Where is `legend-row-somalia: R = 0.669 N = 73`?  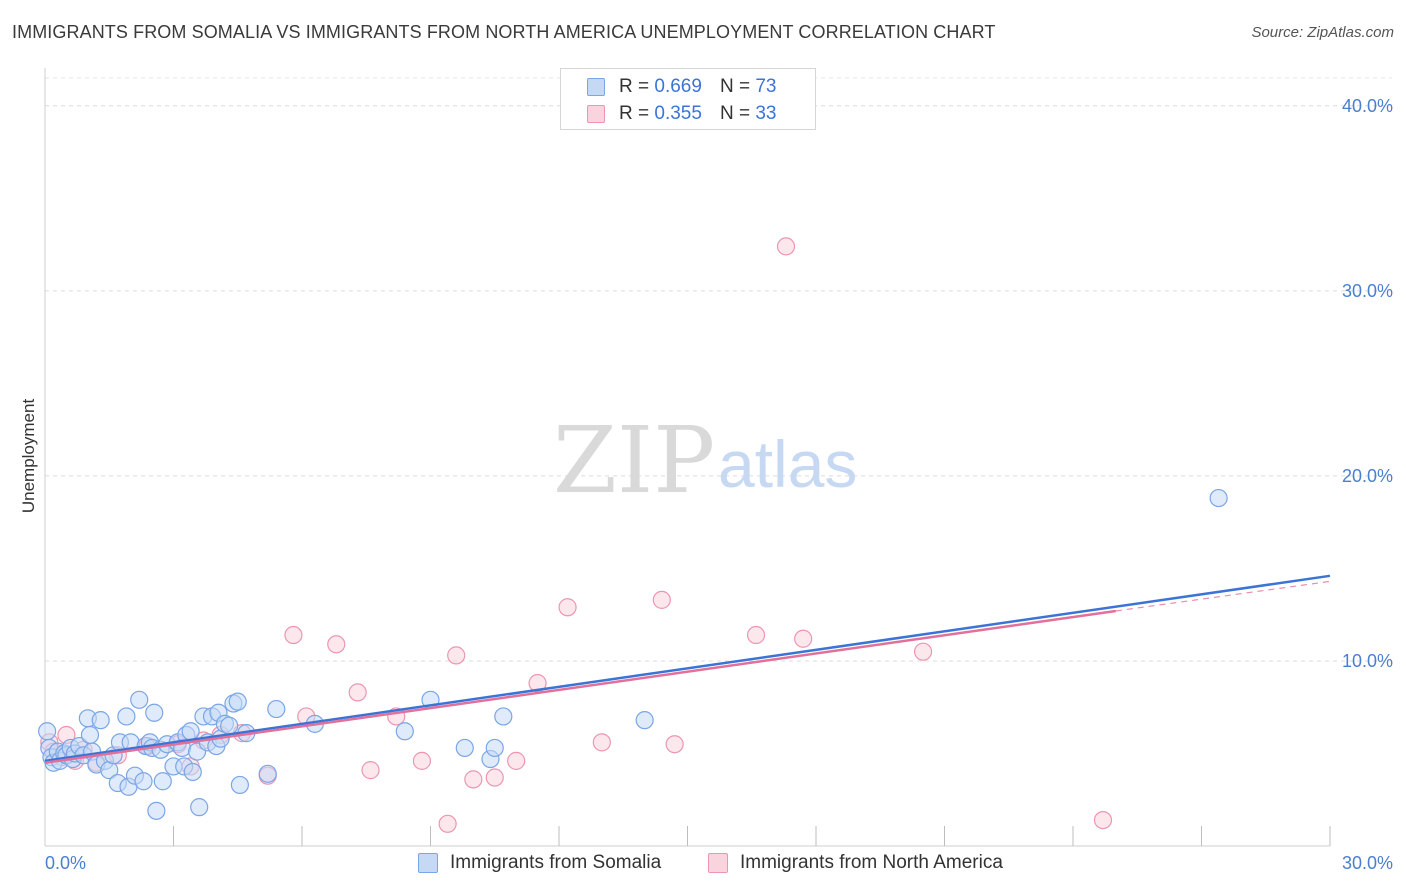
legend-row-somalia: R = 0.669 N = 73 is located at coordinates (681, 87).